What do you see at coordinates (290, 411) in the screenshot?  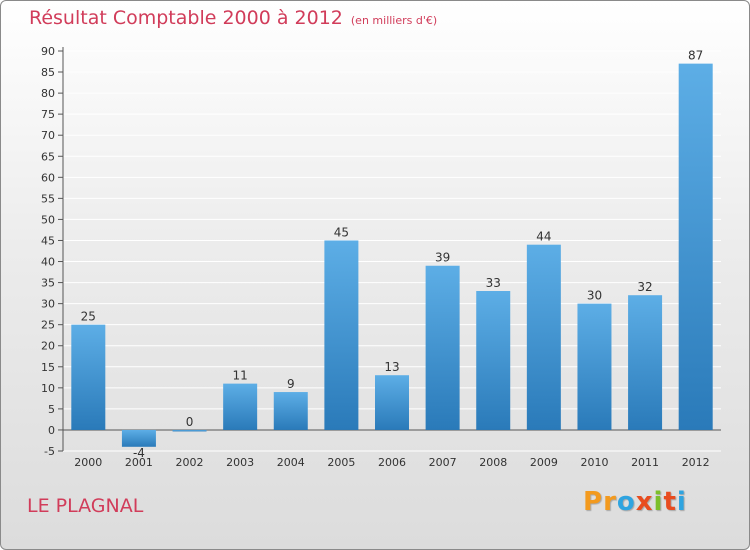 I see `bar-2004` at bounding box center [290, 411].